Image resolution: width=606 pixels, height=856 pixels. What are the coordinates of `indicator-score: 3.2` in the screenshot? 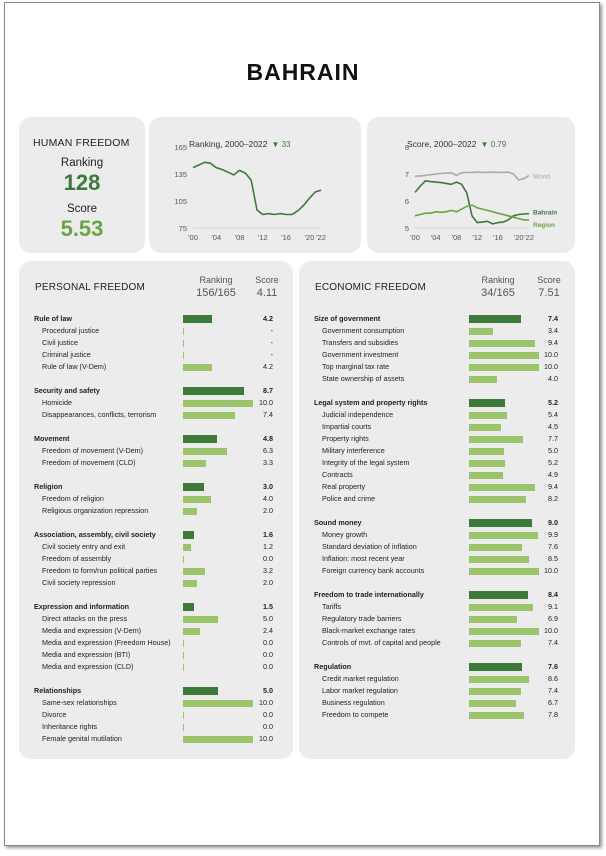 It's located at (268, 570).